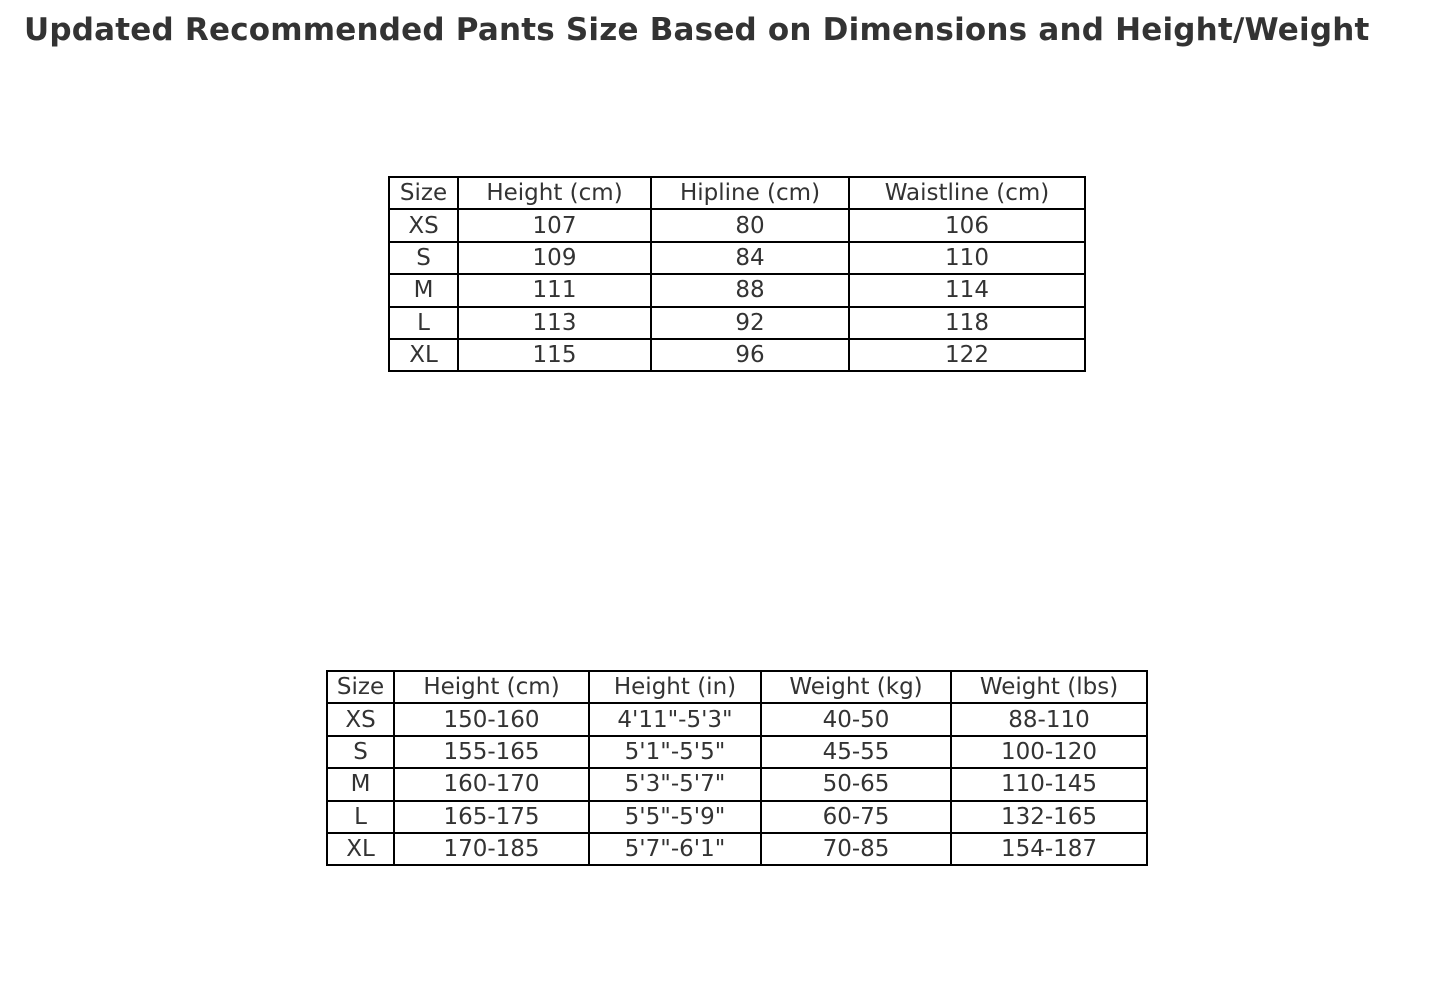  Describe the element at coordinates (750, 355) in the screenshot. I see `table-cell: 96` at that location.